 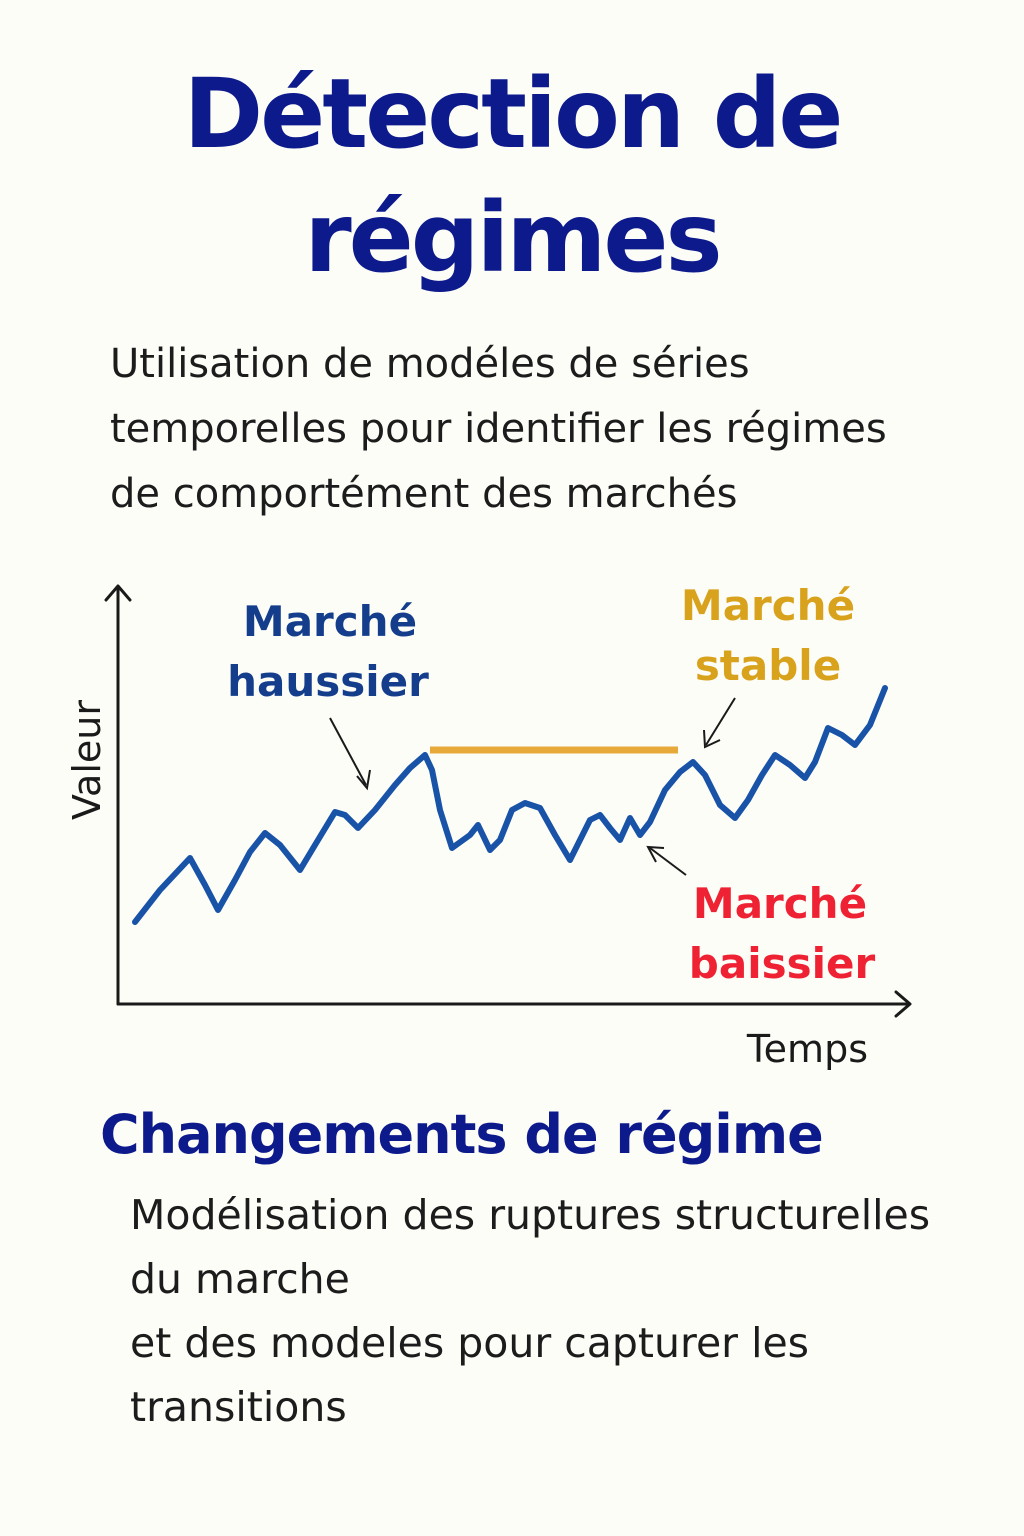 What do you see at coordinates (513, 238) in the screenshot?
I see `title-line-2: régimes` at bounding box center [513, 238].